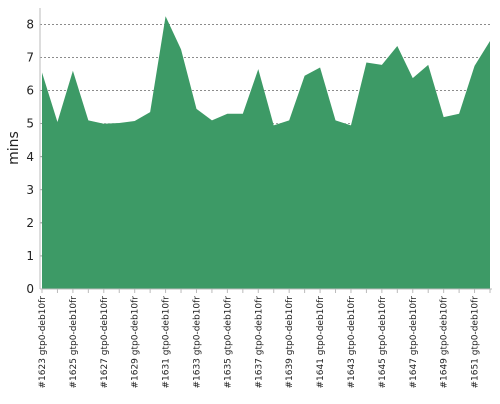 Image resolution: width=500 pixels, height=404 pixels. Describe the element at coordinates (74, 342) in the screenshot. I see `x-tick-label: #1625 gtp0-deb10fr` at that location.